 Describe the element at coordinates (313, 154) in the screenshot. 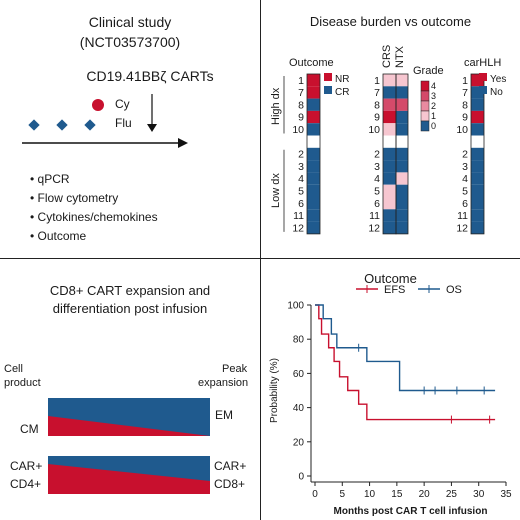

I see `outcome-column-border` at that location.